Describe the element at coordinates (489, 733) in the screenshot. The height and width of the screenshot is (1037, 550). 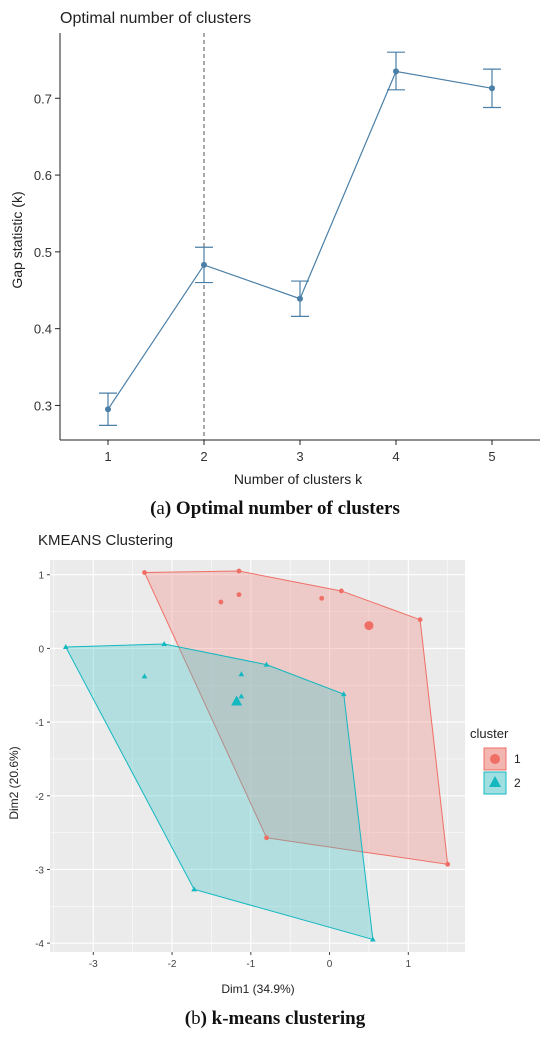
I see `legend-title: cluster` at that location.